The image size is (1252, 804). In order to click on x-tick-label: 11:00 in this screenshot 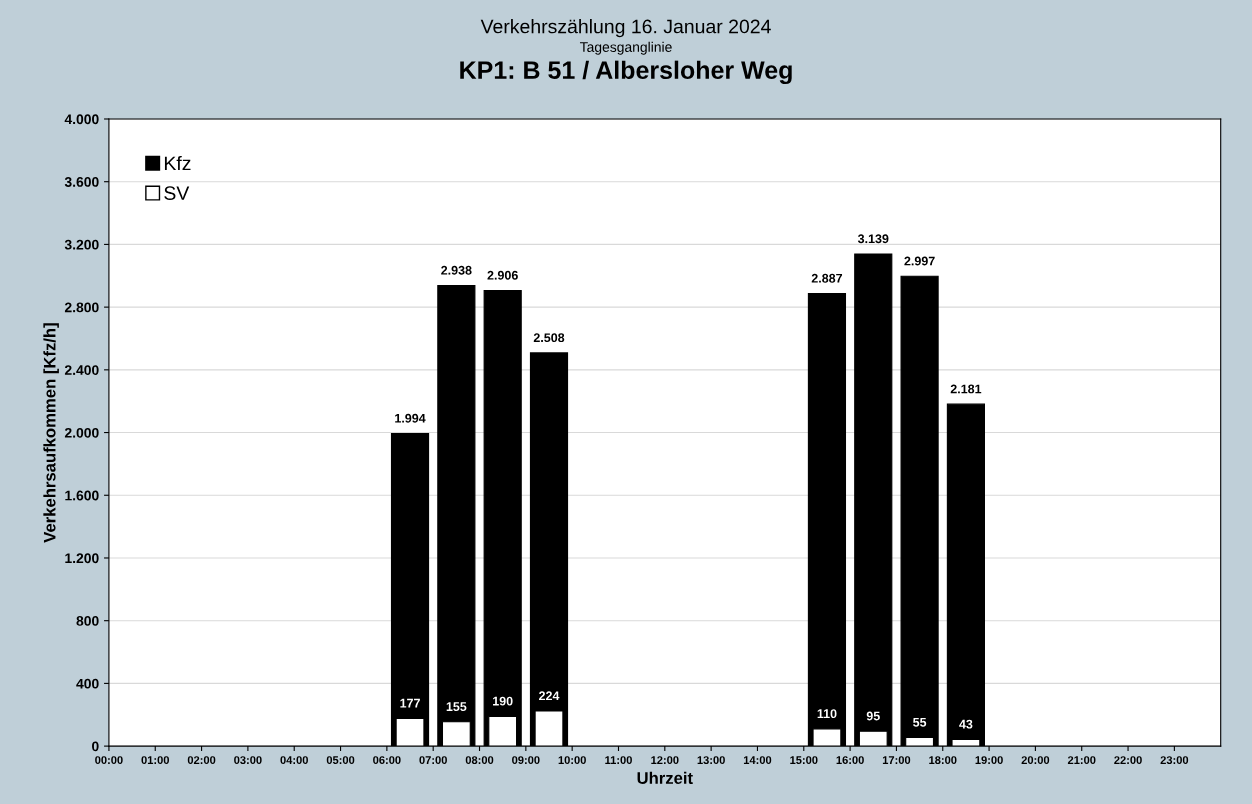, I will do `click(618, 760)`.